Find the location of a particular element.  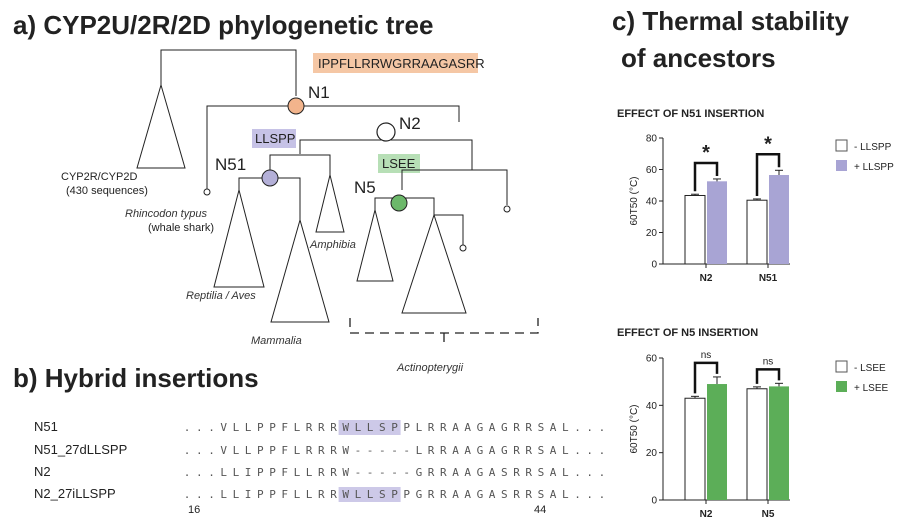

chart-title: EFFECT OF N51 INSERTION is located at coordinates (690, 114).